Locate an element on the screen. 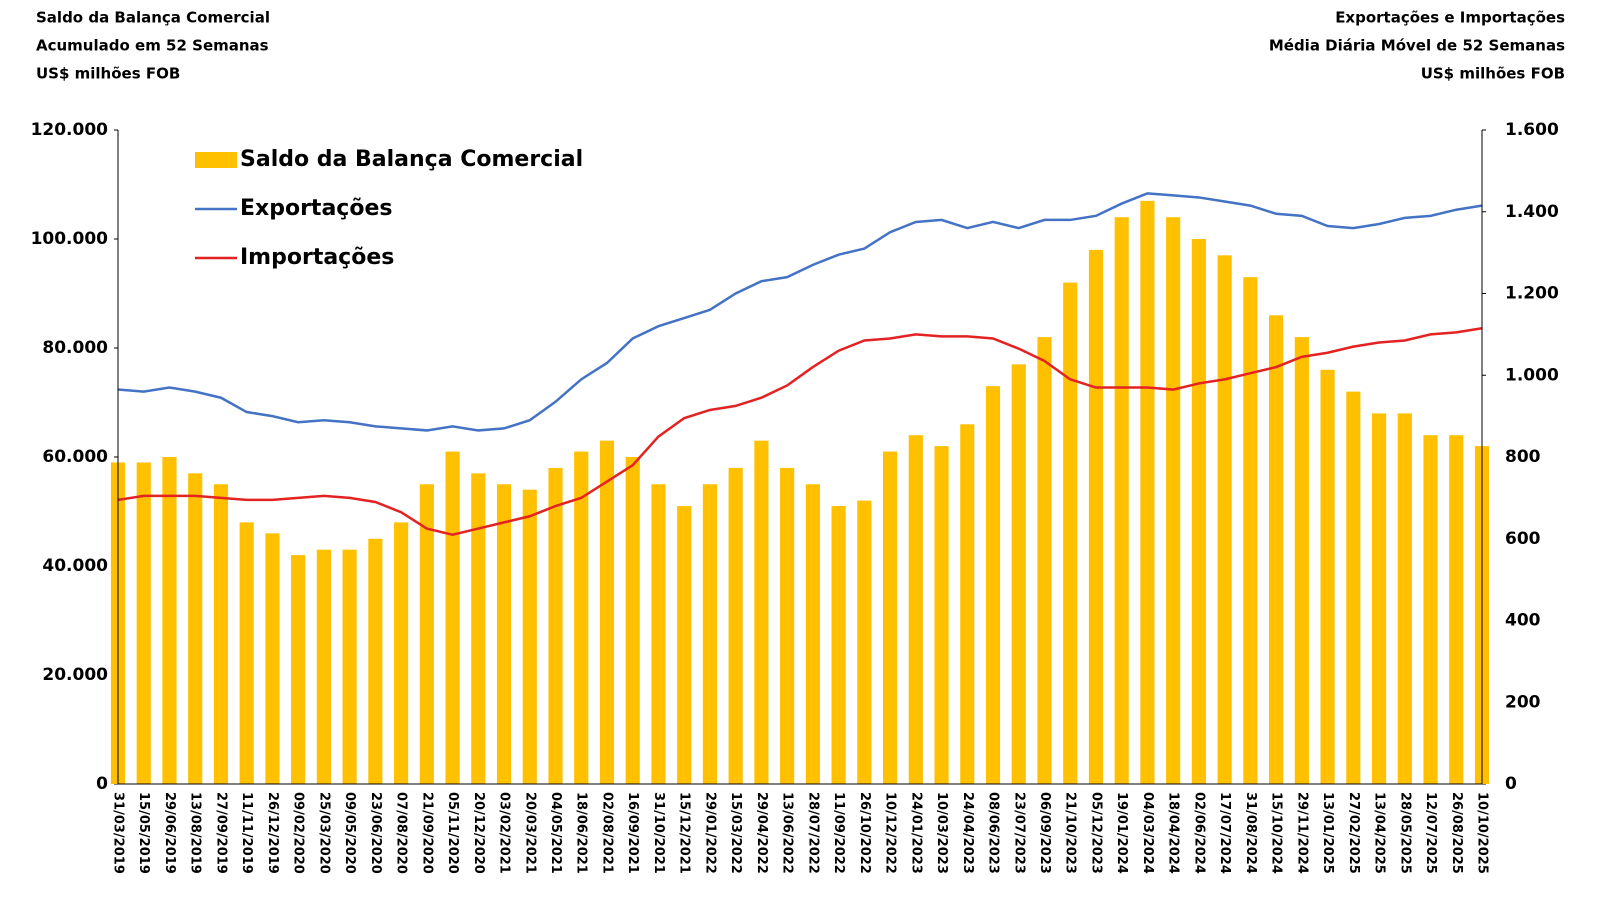  x-tick-label: 15/05/2019 is located at coordinates (143, 833).